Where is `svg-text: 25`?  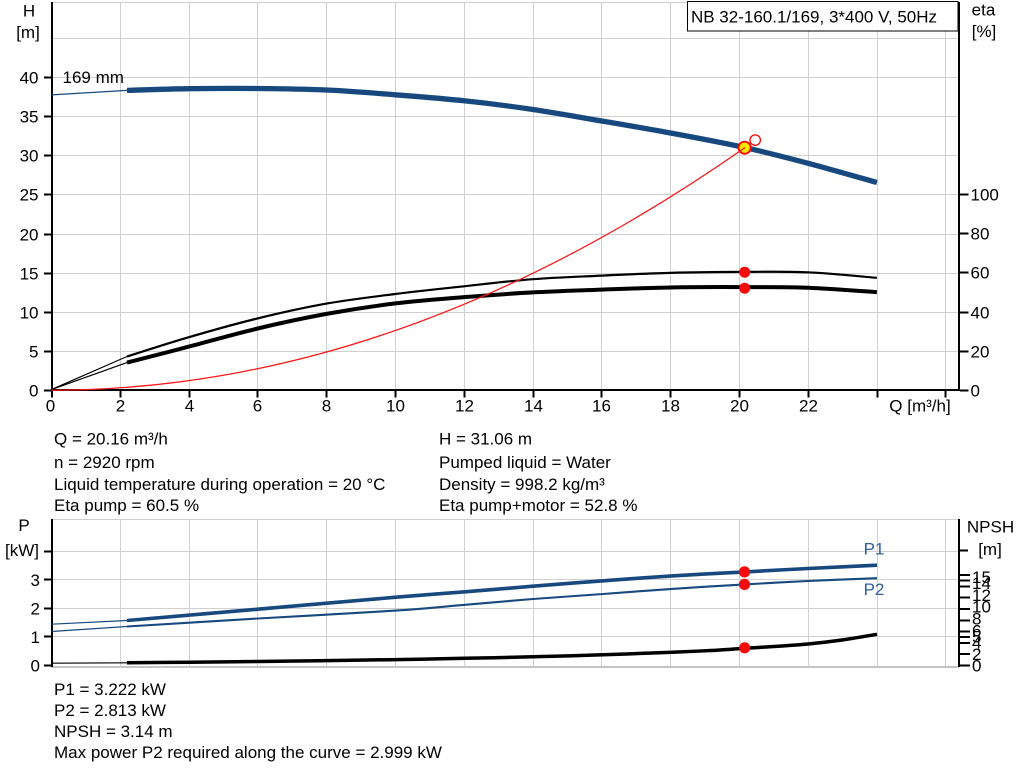 svg-text: 25 is located at coordinates (29, 195).